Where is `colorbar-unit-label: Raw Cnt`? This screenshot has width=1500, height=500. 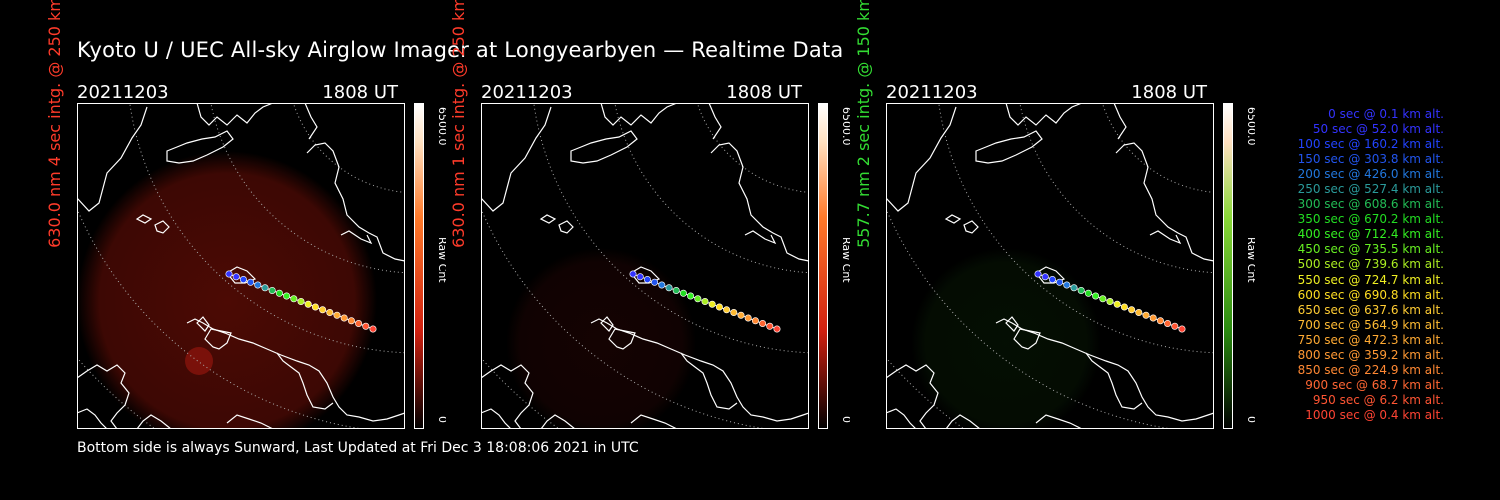 colorbar-unit-label: Raw Cnt is located at coordinates (1250, 260).